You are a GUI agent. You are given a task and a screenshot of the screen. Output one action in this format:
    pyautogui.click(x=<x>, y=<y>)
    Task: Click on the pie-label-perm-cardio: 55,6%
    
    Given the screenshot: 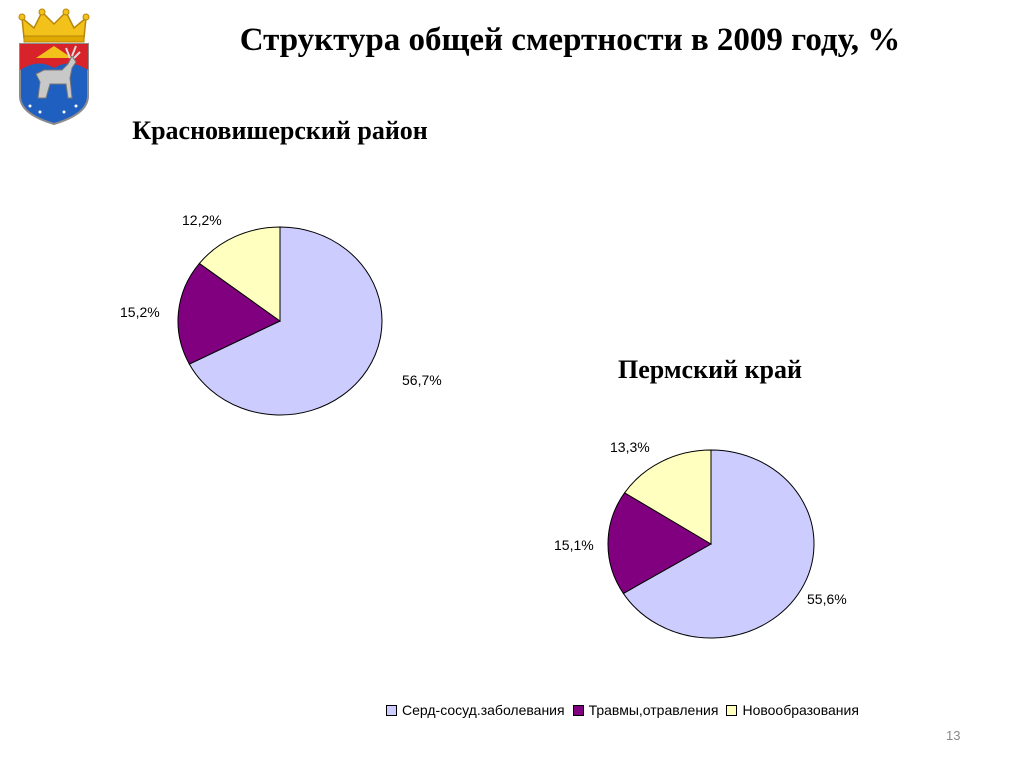 What is the action you would take?
    pyautogui.click(x=827, y=599)
    